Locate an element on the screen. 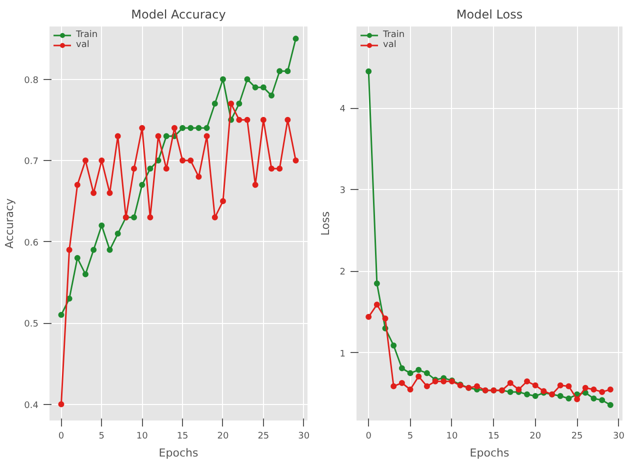 The image size is (631, 462). chart-title: Model Loss is located at coordinates (489, 15).